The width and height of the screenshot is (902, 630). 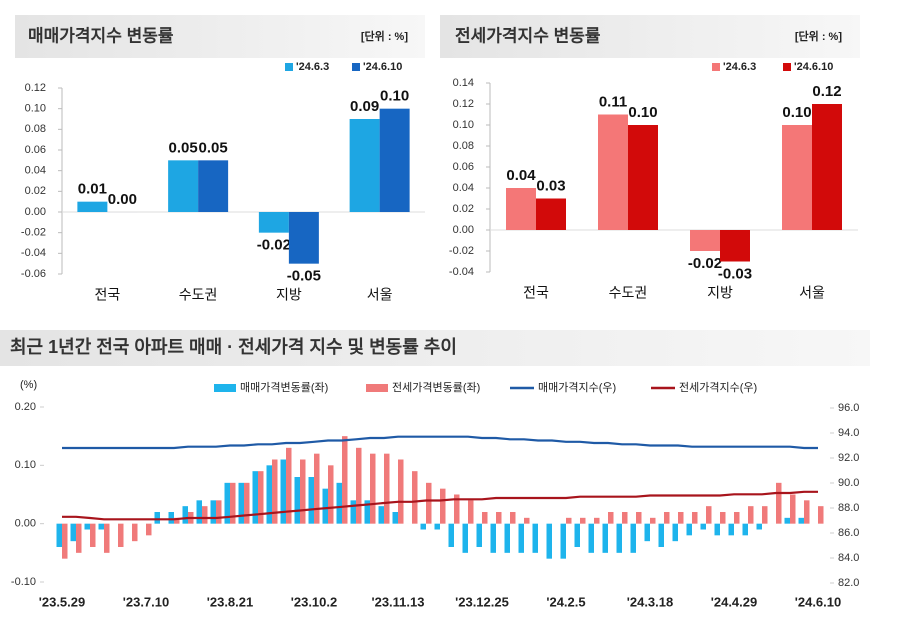 I want to click on x-tick-label: '23.11.13, so click(x=398, y=601).